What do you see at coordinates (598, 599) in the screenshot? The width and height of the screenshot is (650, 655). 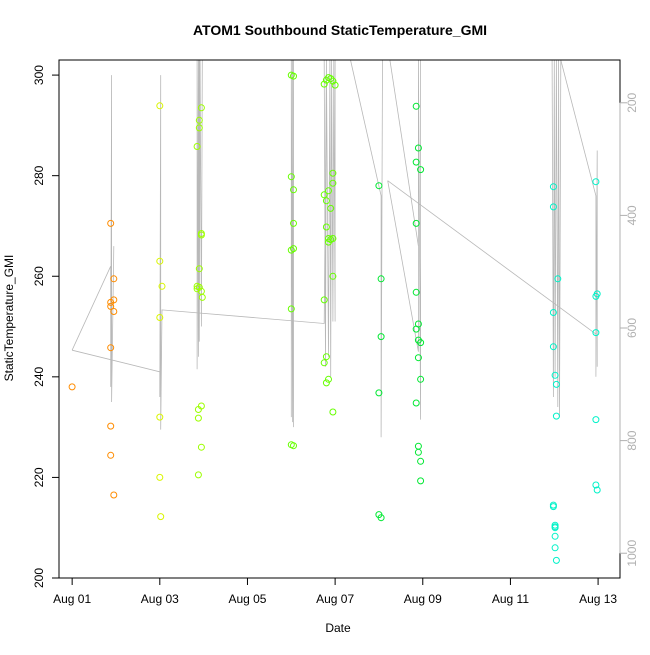 I see `x-tick-label: Aug 13` at bounding box center [598, 599].